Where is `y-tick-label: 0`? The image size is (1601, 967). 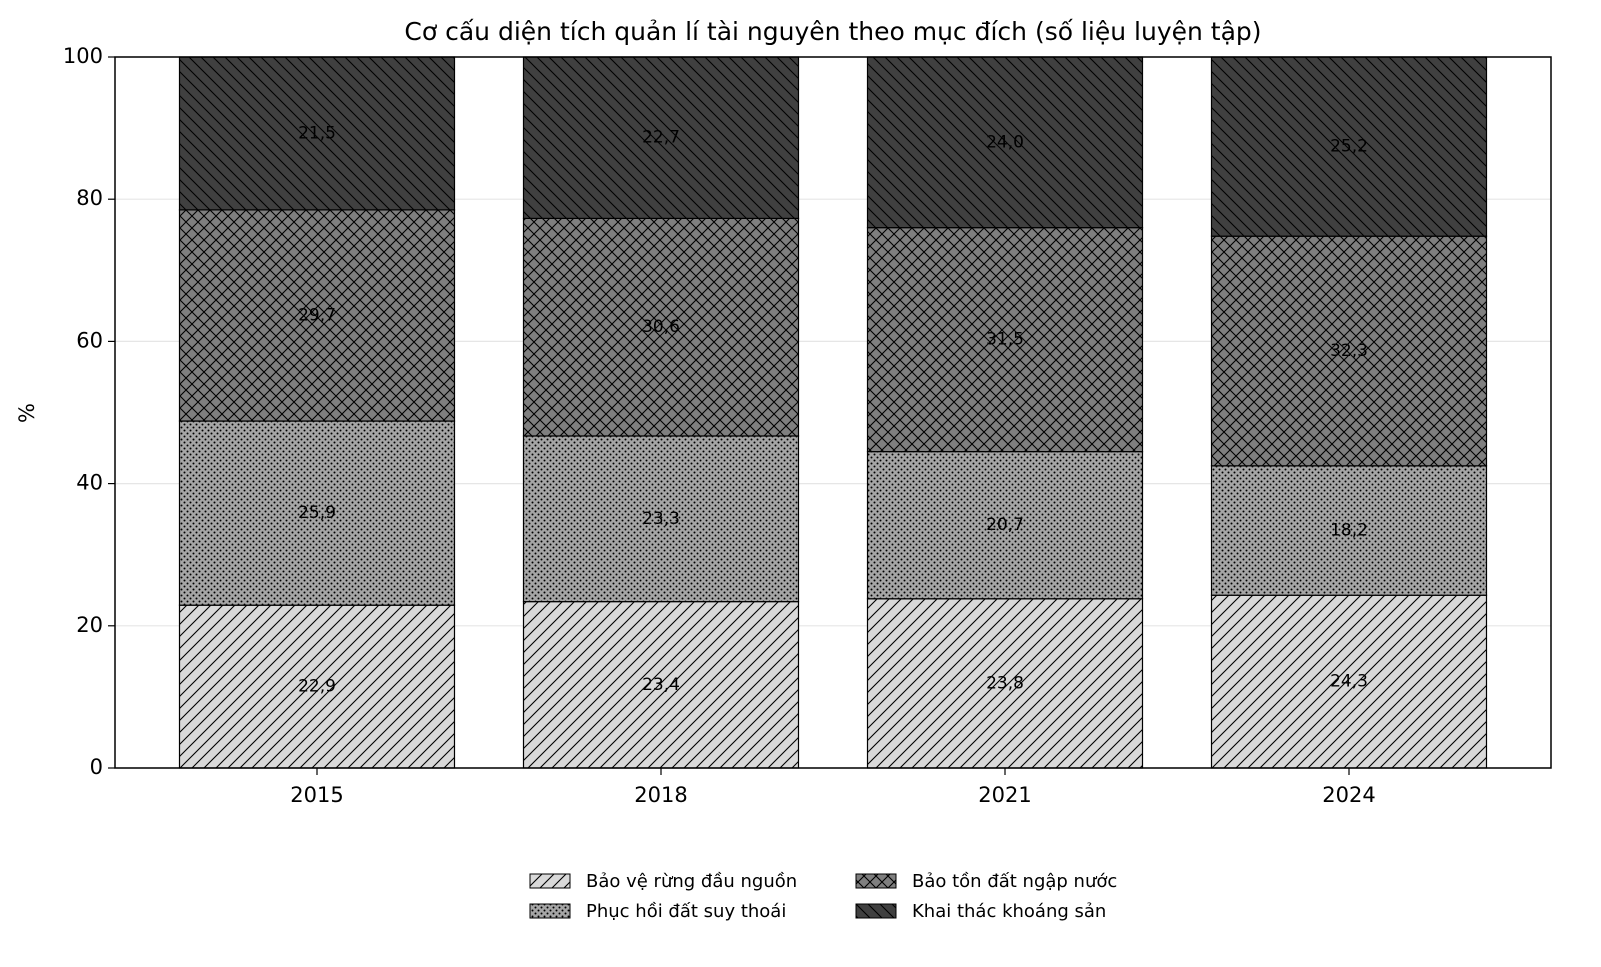 y-tick-label: 0 is located at coordinates (96, 767).